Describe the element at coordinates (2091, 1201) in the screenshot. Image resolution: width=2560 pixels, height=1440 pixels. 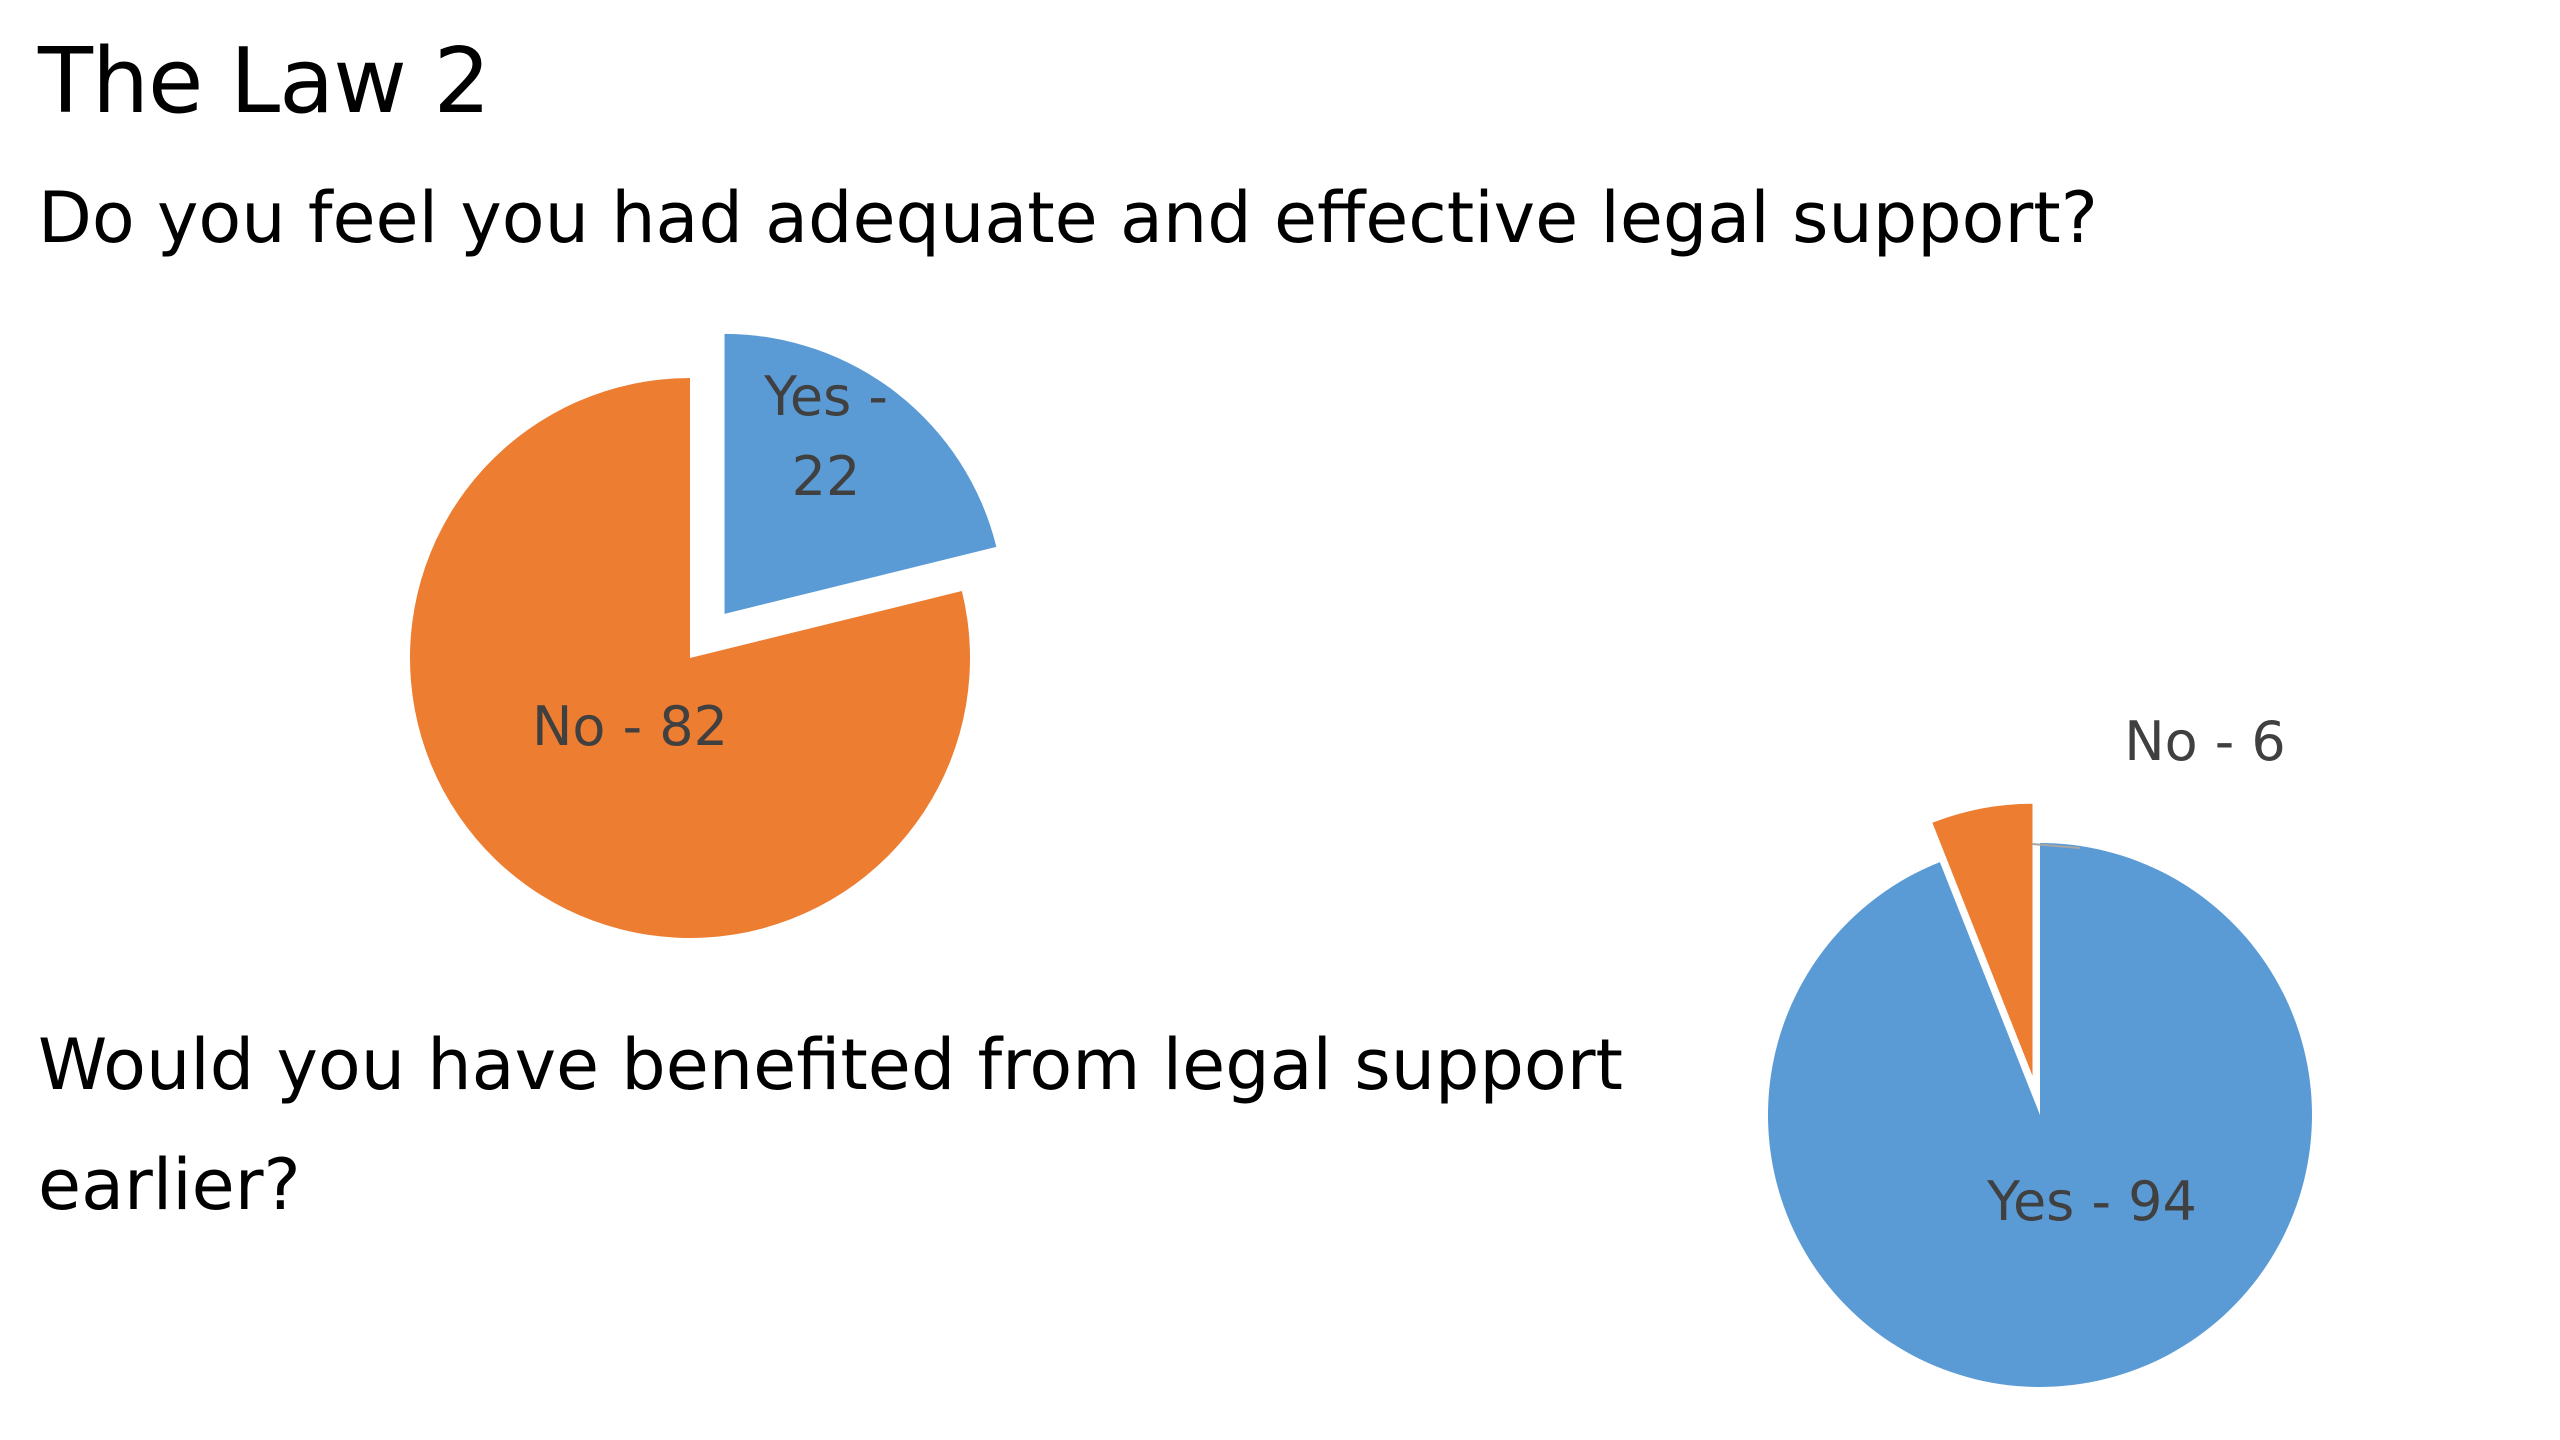
I see `data-label-yes: Yes - 94` at that location.